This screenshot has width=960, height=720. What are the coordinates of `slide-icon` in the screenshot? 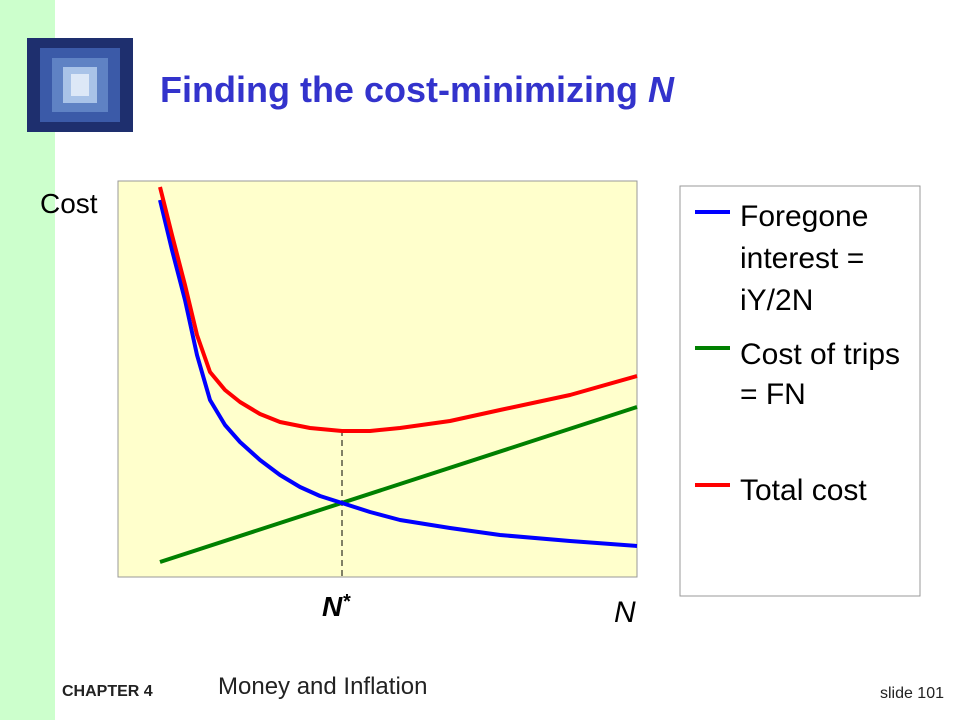 It's located at (80, 85).